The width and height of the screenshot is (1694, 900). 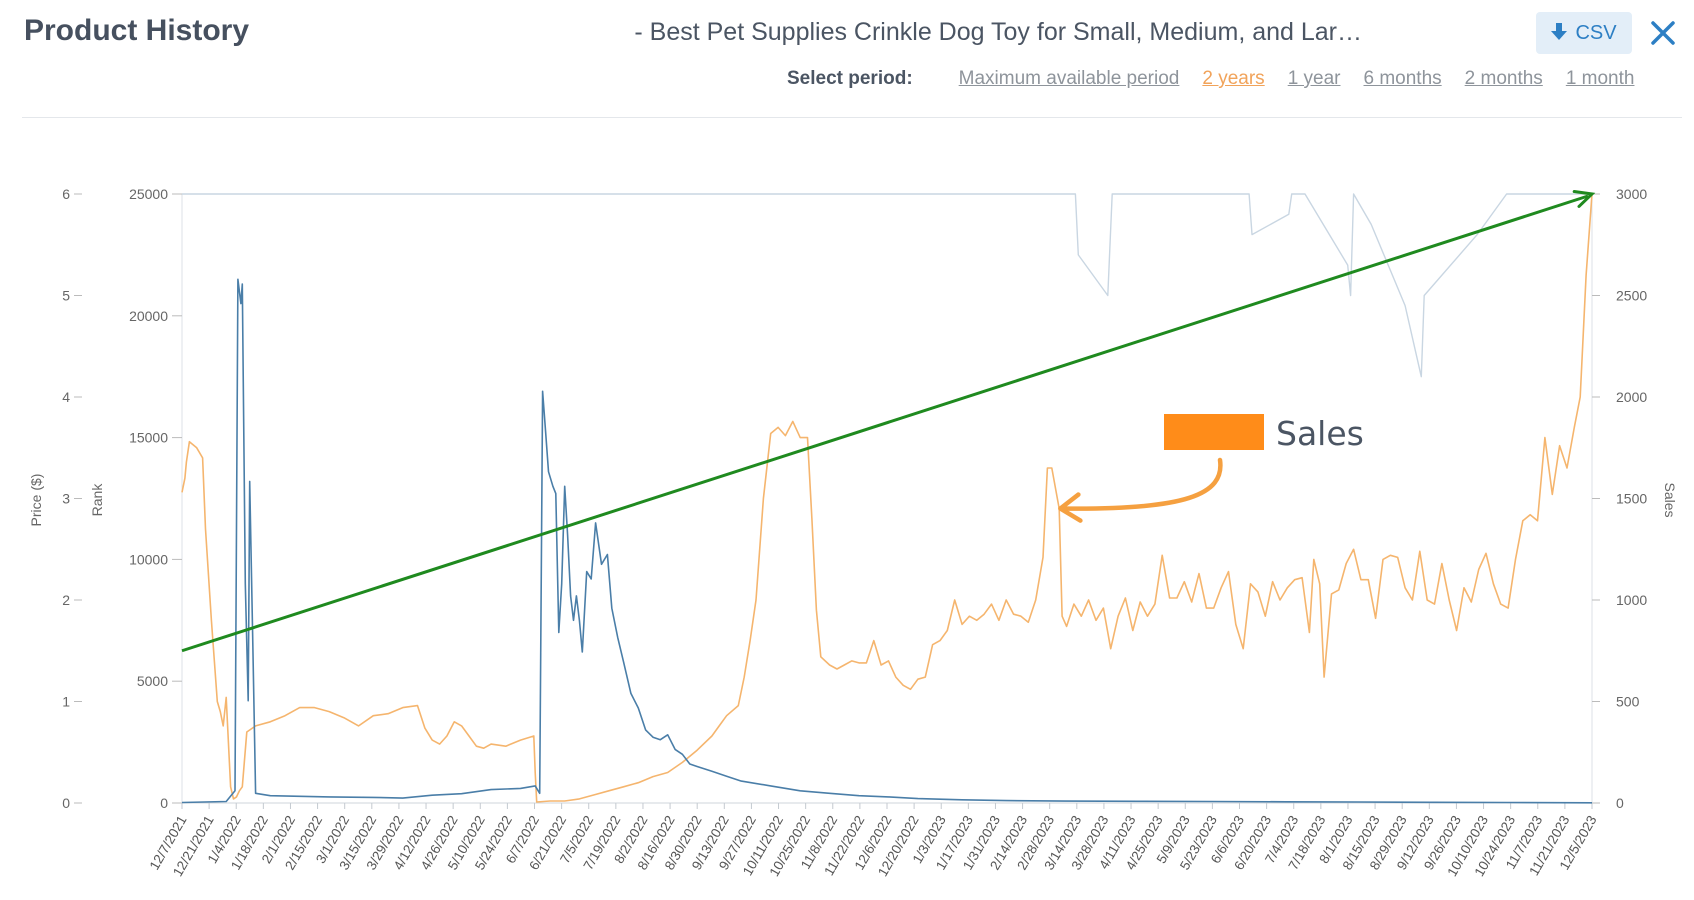 I want to click on sales-tick-label: 2500, so click(x=1631, y=296).